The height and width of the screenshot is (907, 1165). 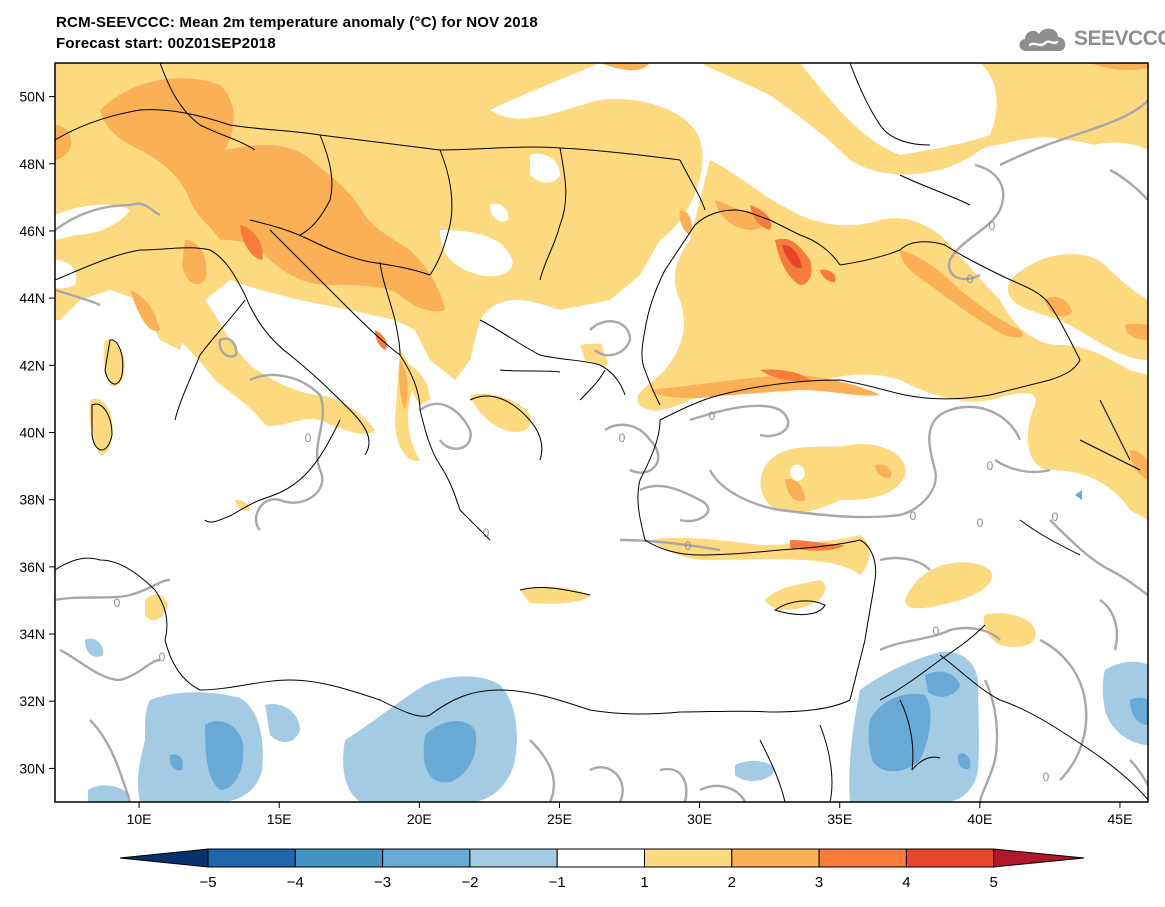 What do you see at coordinates (279, 819) in the screenshot?
I see `lon-tick-label: 15E` at bounding box center [279, 819].